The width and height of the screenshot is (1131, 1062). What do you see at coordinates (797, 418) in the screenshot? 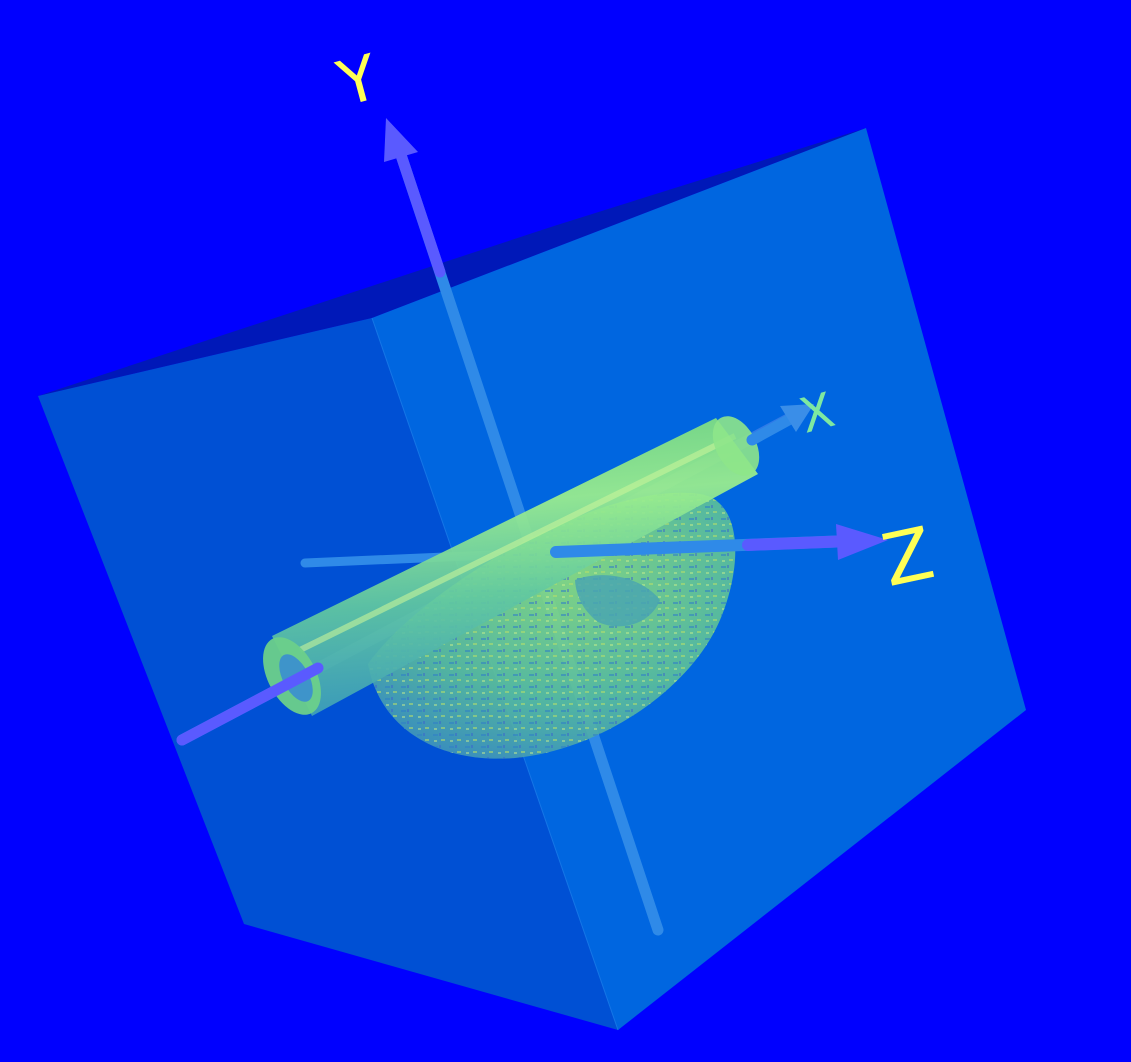
I see `x-axis-arrowhead` at bounding box center [797, 418].